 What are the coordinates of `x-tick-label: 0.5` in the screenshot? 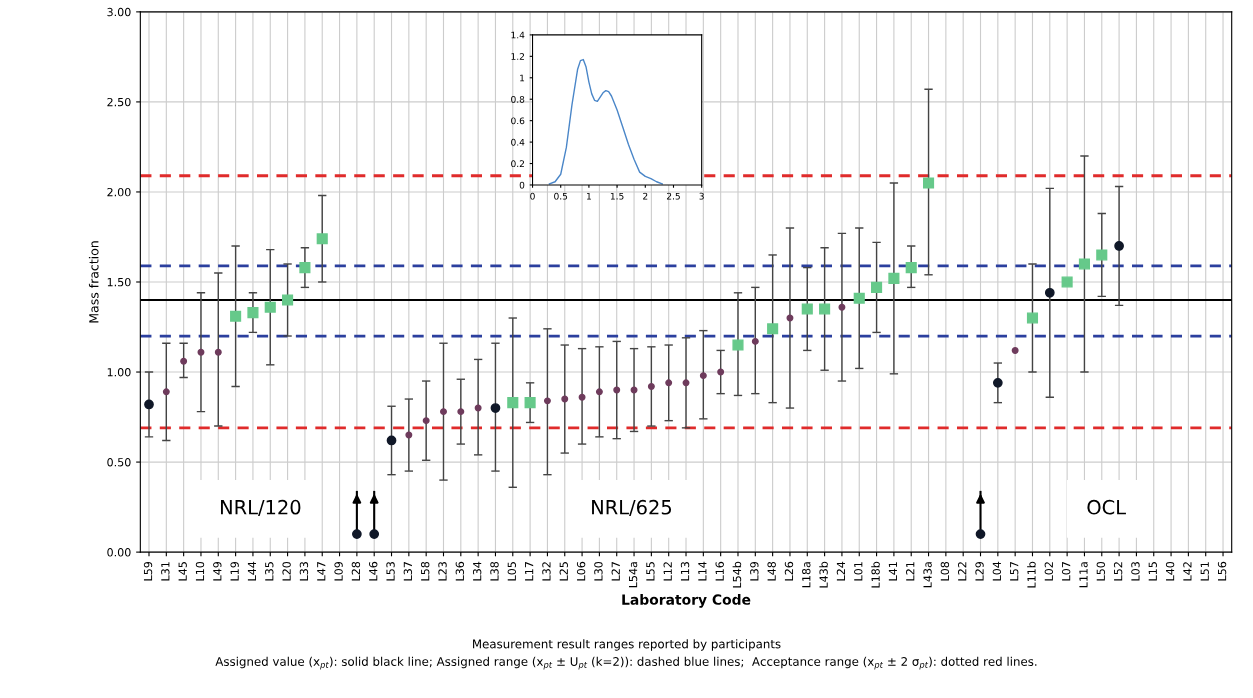 It's located at (561, 196).